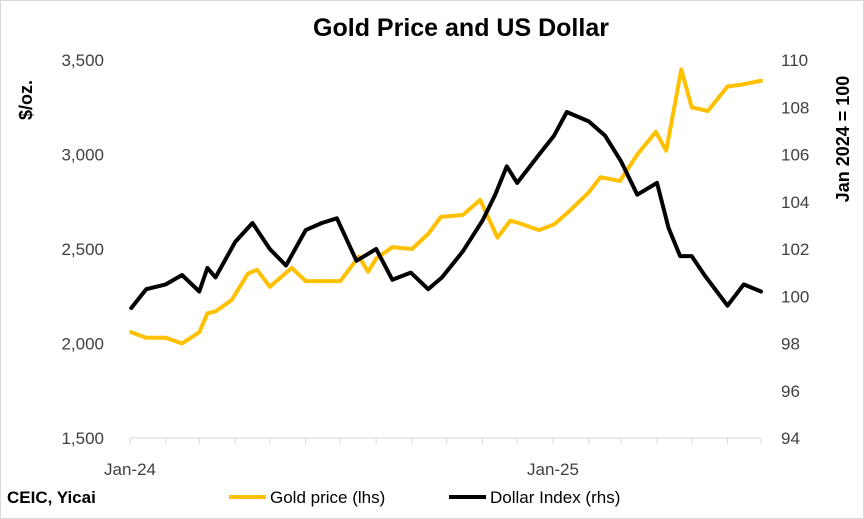  Describe the element at coordinates (82, 60) in the screenshot. I see `left-tick-label: 3,500` at that location.